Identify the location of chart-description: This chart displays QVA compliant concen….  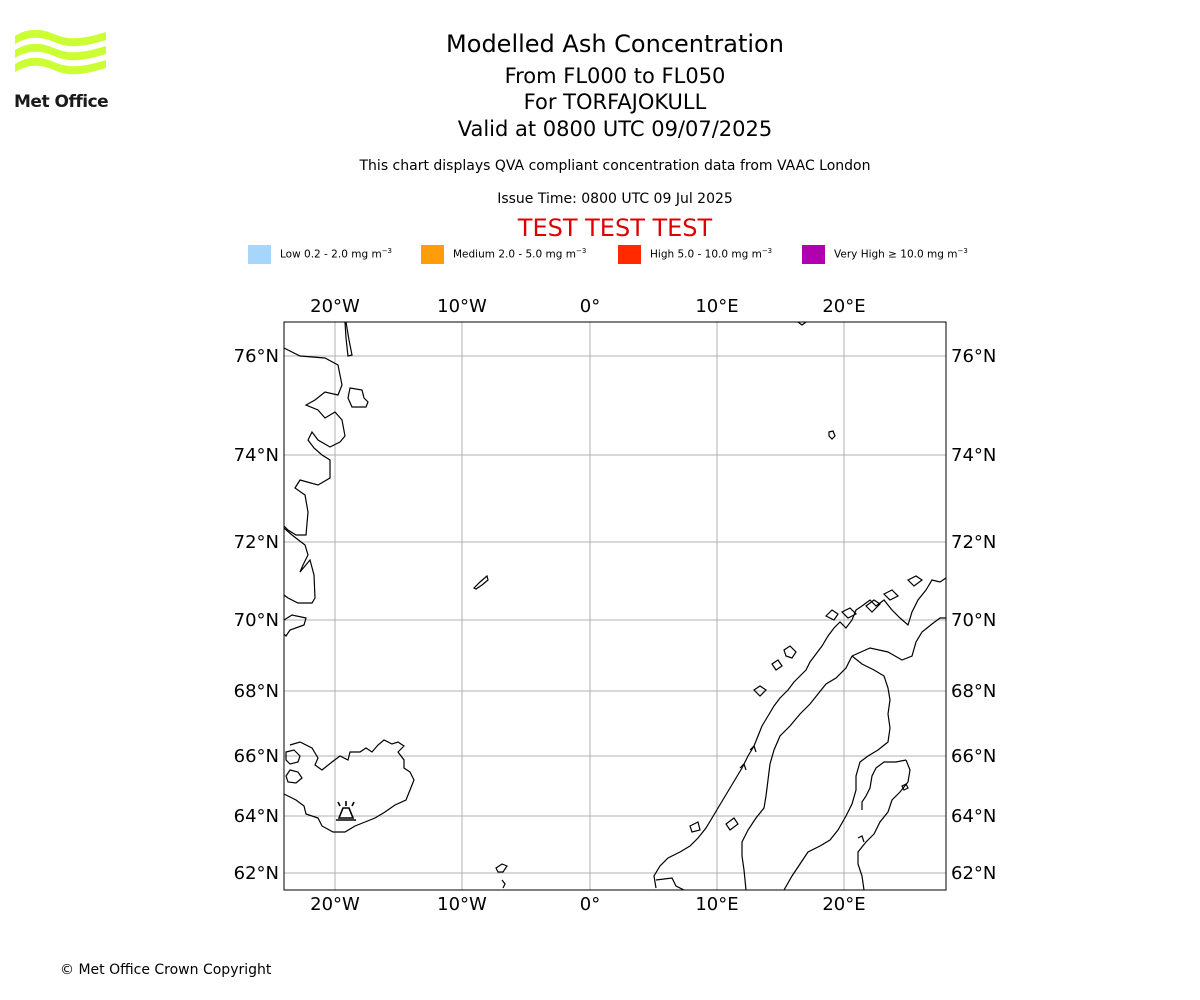
(615, 166).